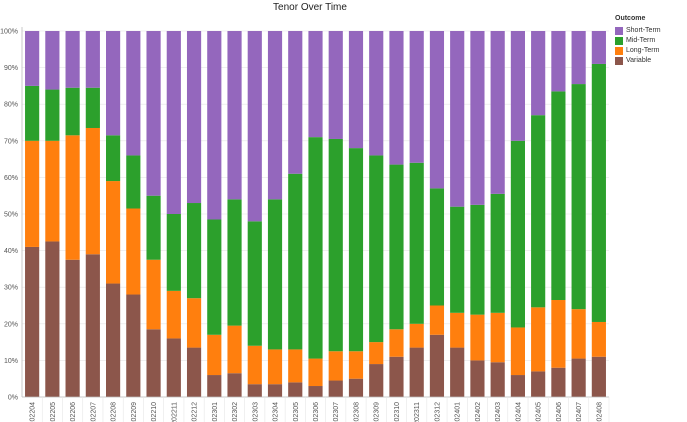  I want to click on y-tick-label: 50%, so click(11, 215).